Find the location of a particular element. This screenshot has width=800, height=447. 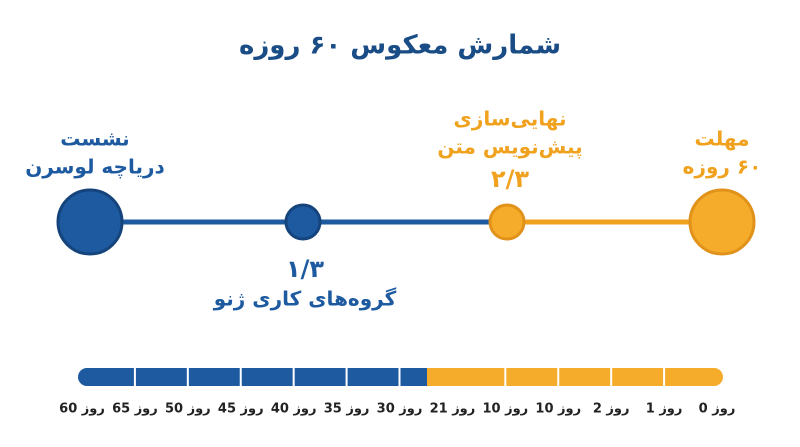

node-fraction: ۱/۳ is located at coordinates (305, 269).